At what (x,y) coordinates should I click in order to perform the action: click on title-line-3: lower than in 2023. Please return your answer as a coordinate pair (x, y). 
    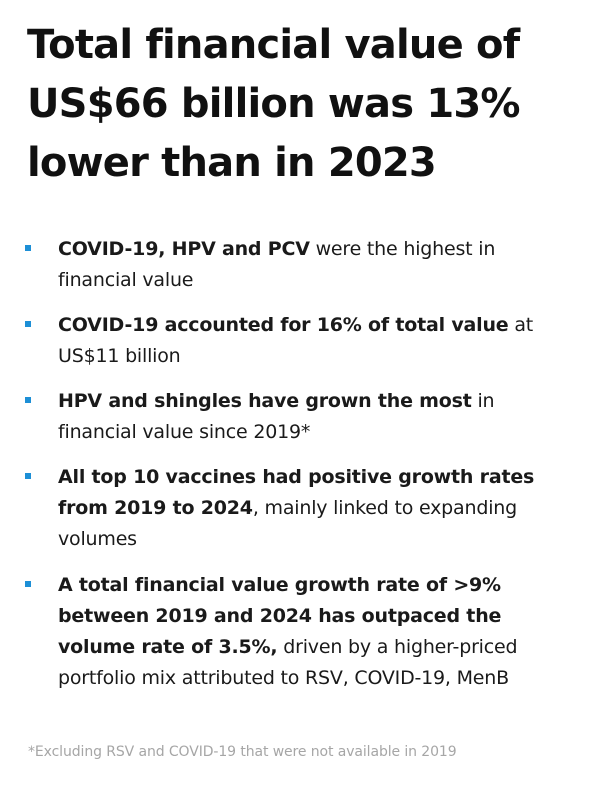
    Looking at the image, I should click on (232, 163).